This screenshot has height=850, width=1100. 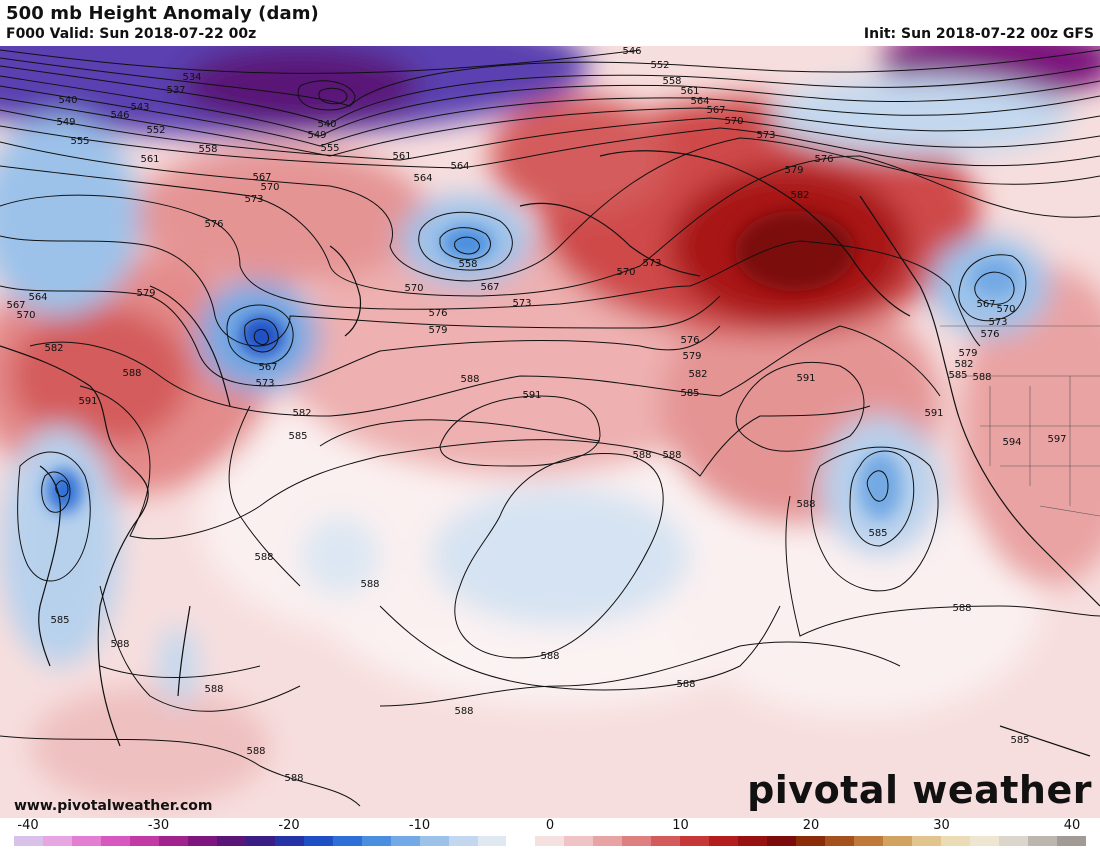 I want to click on colorbar-tick-label: 40, so click(x=1072, y=825).